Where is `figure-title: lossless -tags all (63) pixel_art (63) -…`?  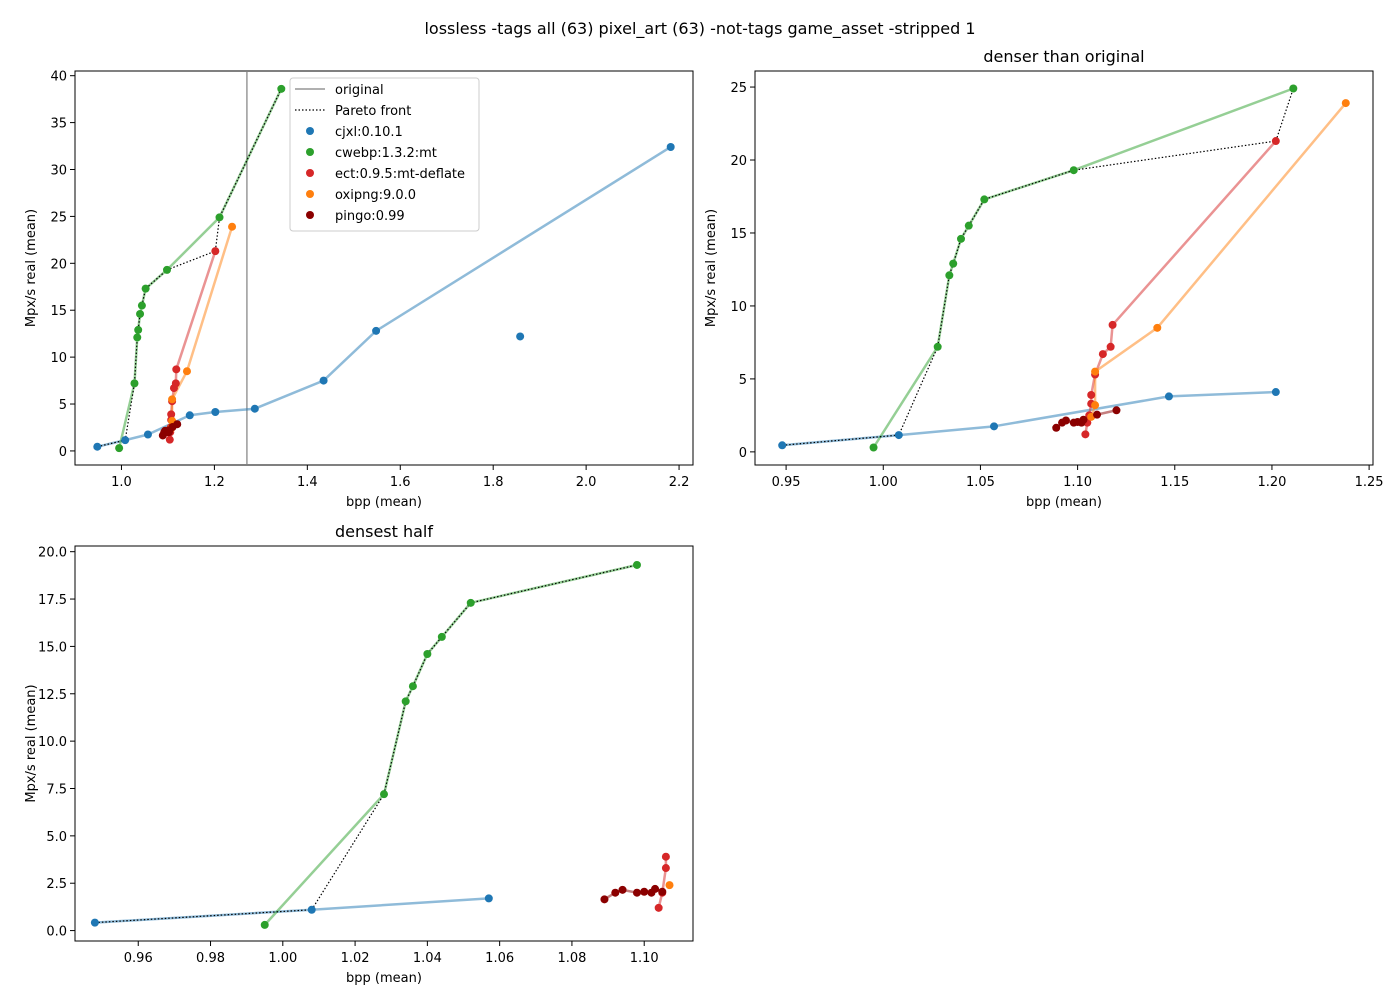 figure-title: lossless -tags all (63) pixel_art (63) -… is located at coordinates (699, 29).